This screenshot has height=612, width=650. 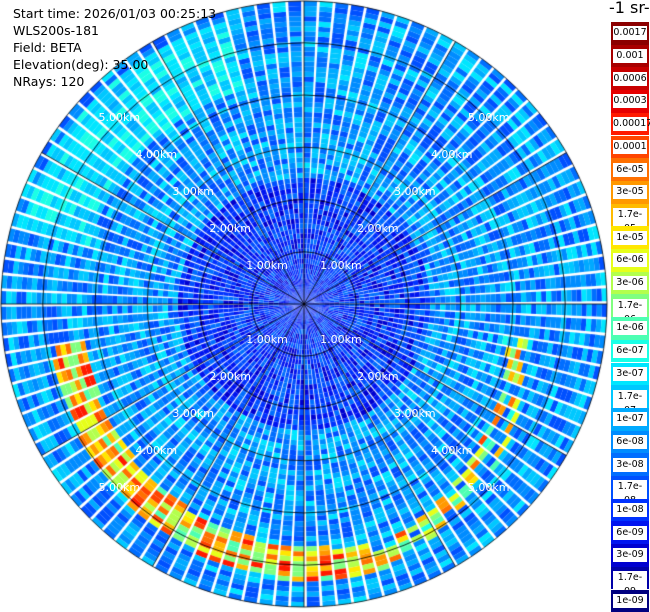 What do you see at coordinates (630, 305) in the screenshot?
I see `colorbar-swatch: 1.7e-06` at bounding box center [630, 305].